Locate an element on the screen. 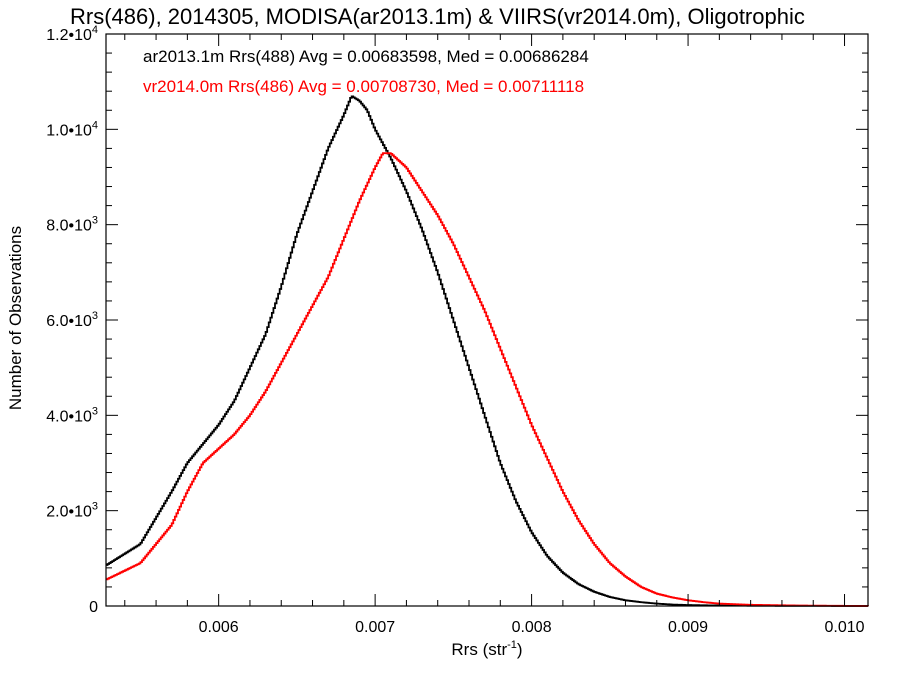 The height and width of the screenshot is (675, 900). y-axis-label: Number of Observations is located at coordinates (15, 318).